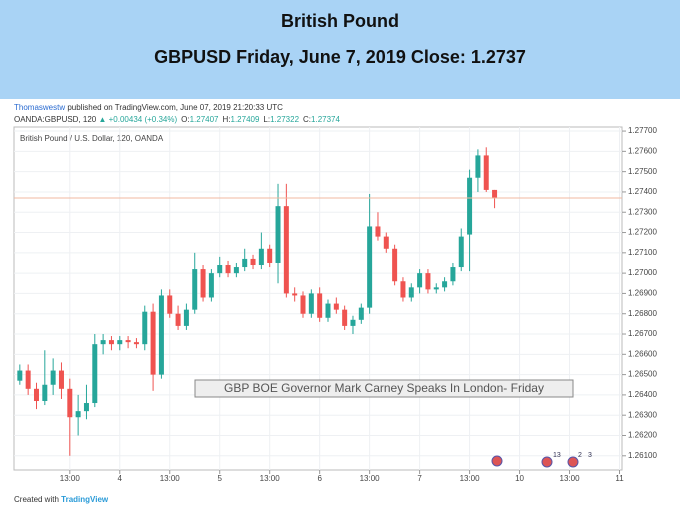  I want to click on x-tick-label: 5, so click(219, 478).